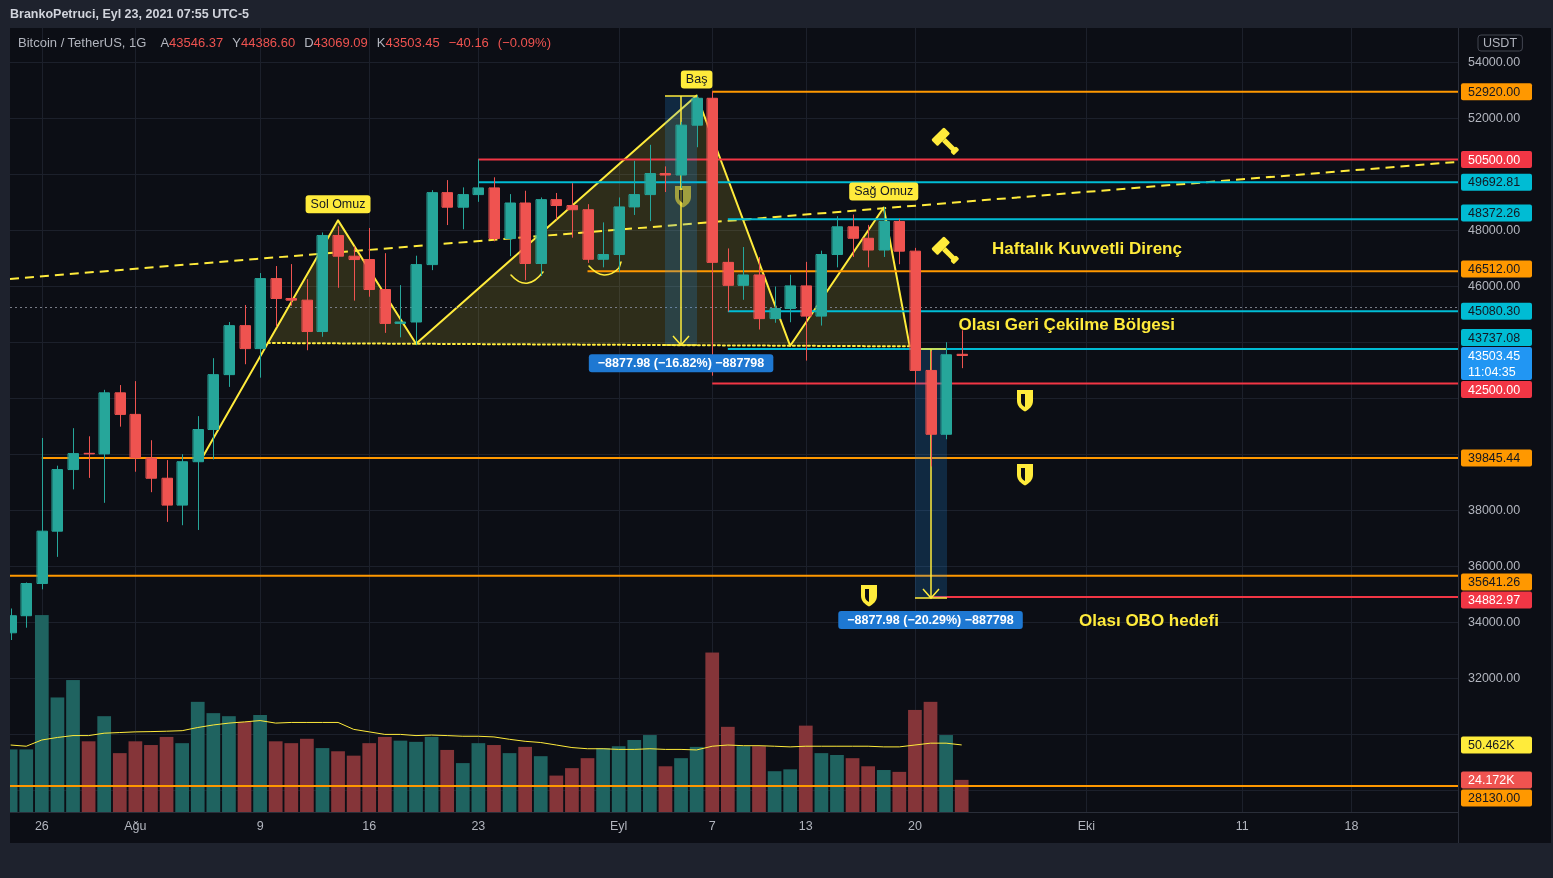 The width and height of the screenshot is (1553, 878). Describe the element at coordinates (1351, 826) in the screenshot. I see `x-tick-label: 18` at that location.